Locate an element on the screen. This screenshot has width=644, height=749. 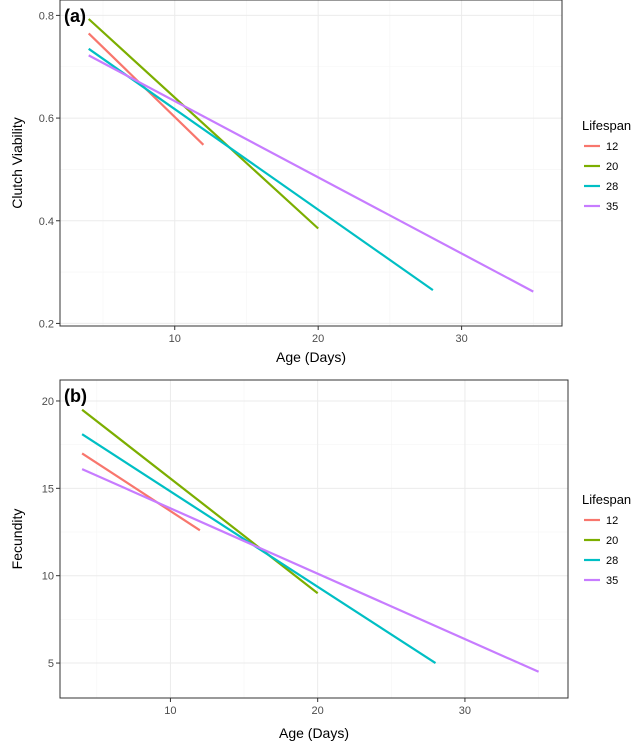
y-tick-label: 0.4 is located at coordinates (46, 222).